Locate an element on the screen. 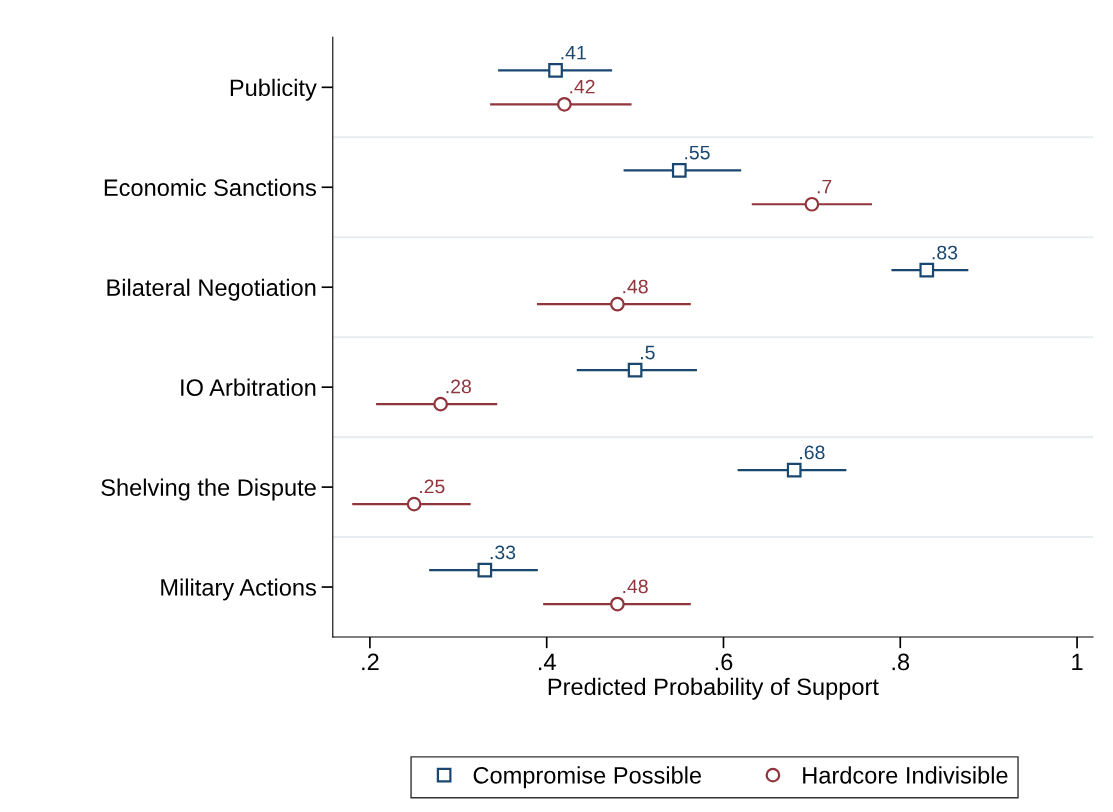 The image size is (1113, 812). data-label: .68 is located at coordinates (812, 452).